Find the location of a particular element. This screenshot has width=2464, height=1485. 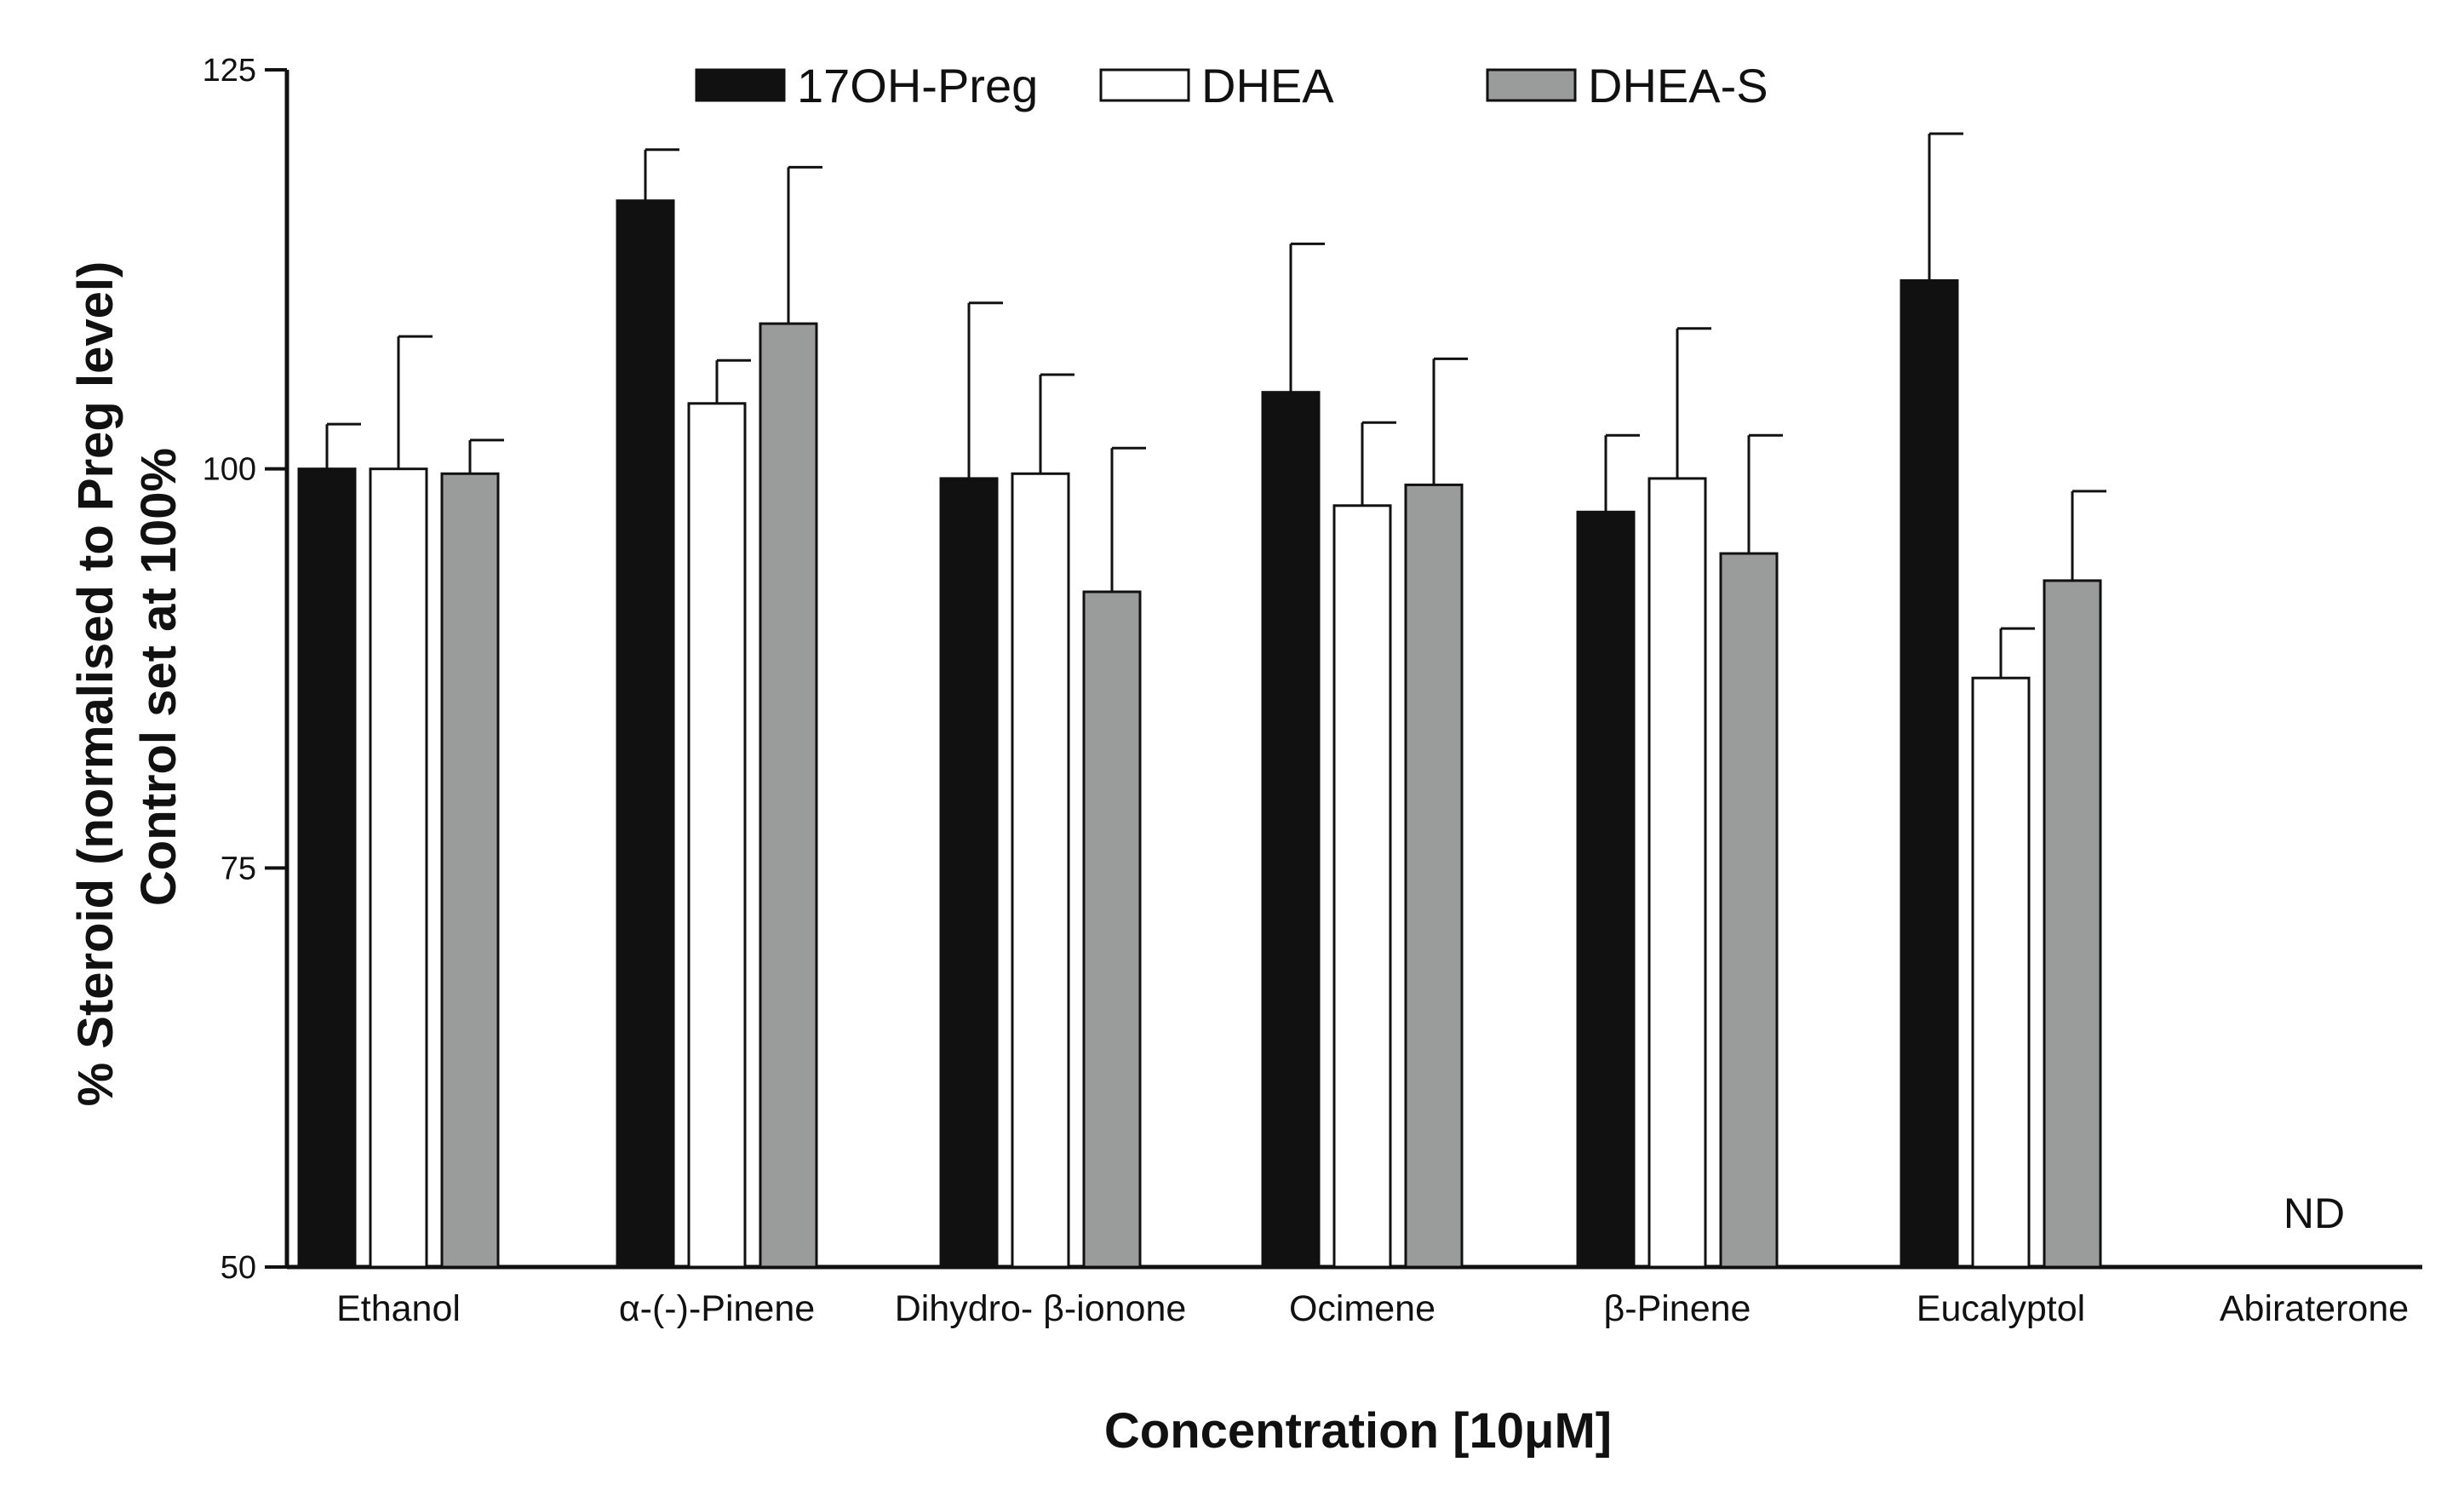

category-label: Ethanol is located at coordinates (398, 1308).